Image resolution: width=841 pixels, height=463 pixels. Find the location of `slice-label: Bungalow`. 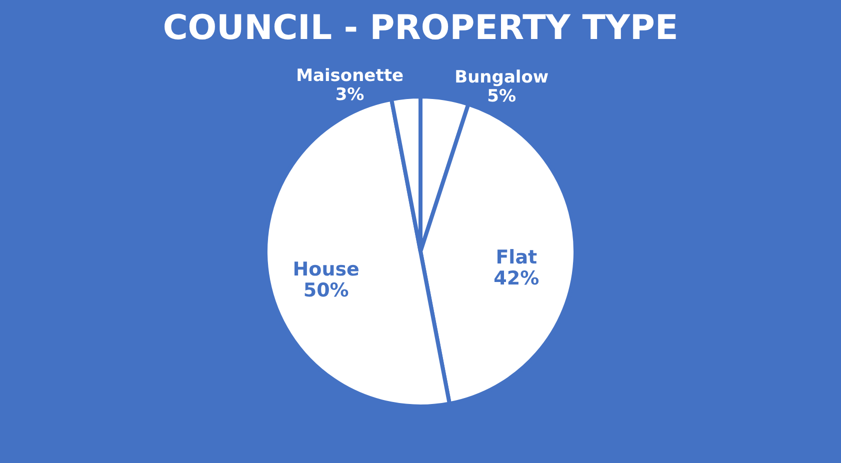

slice-label: Bungalow is located at coordinates (501, 78).